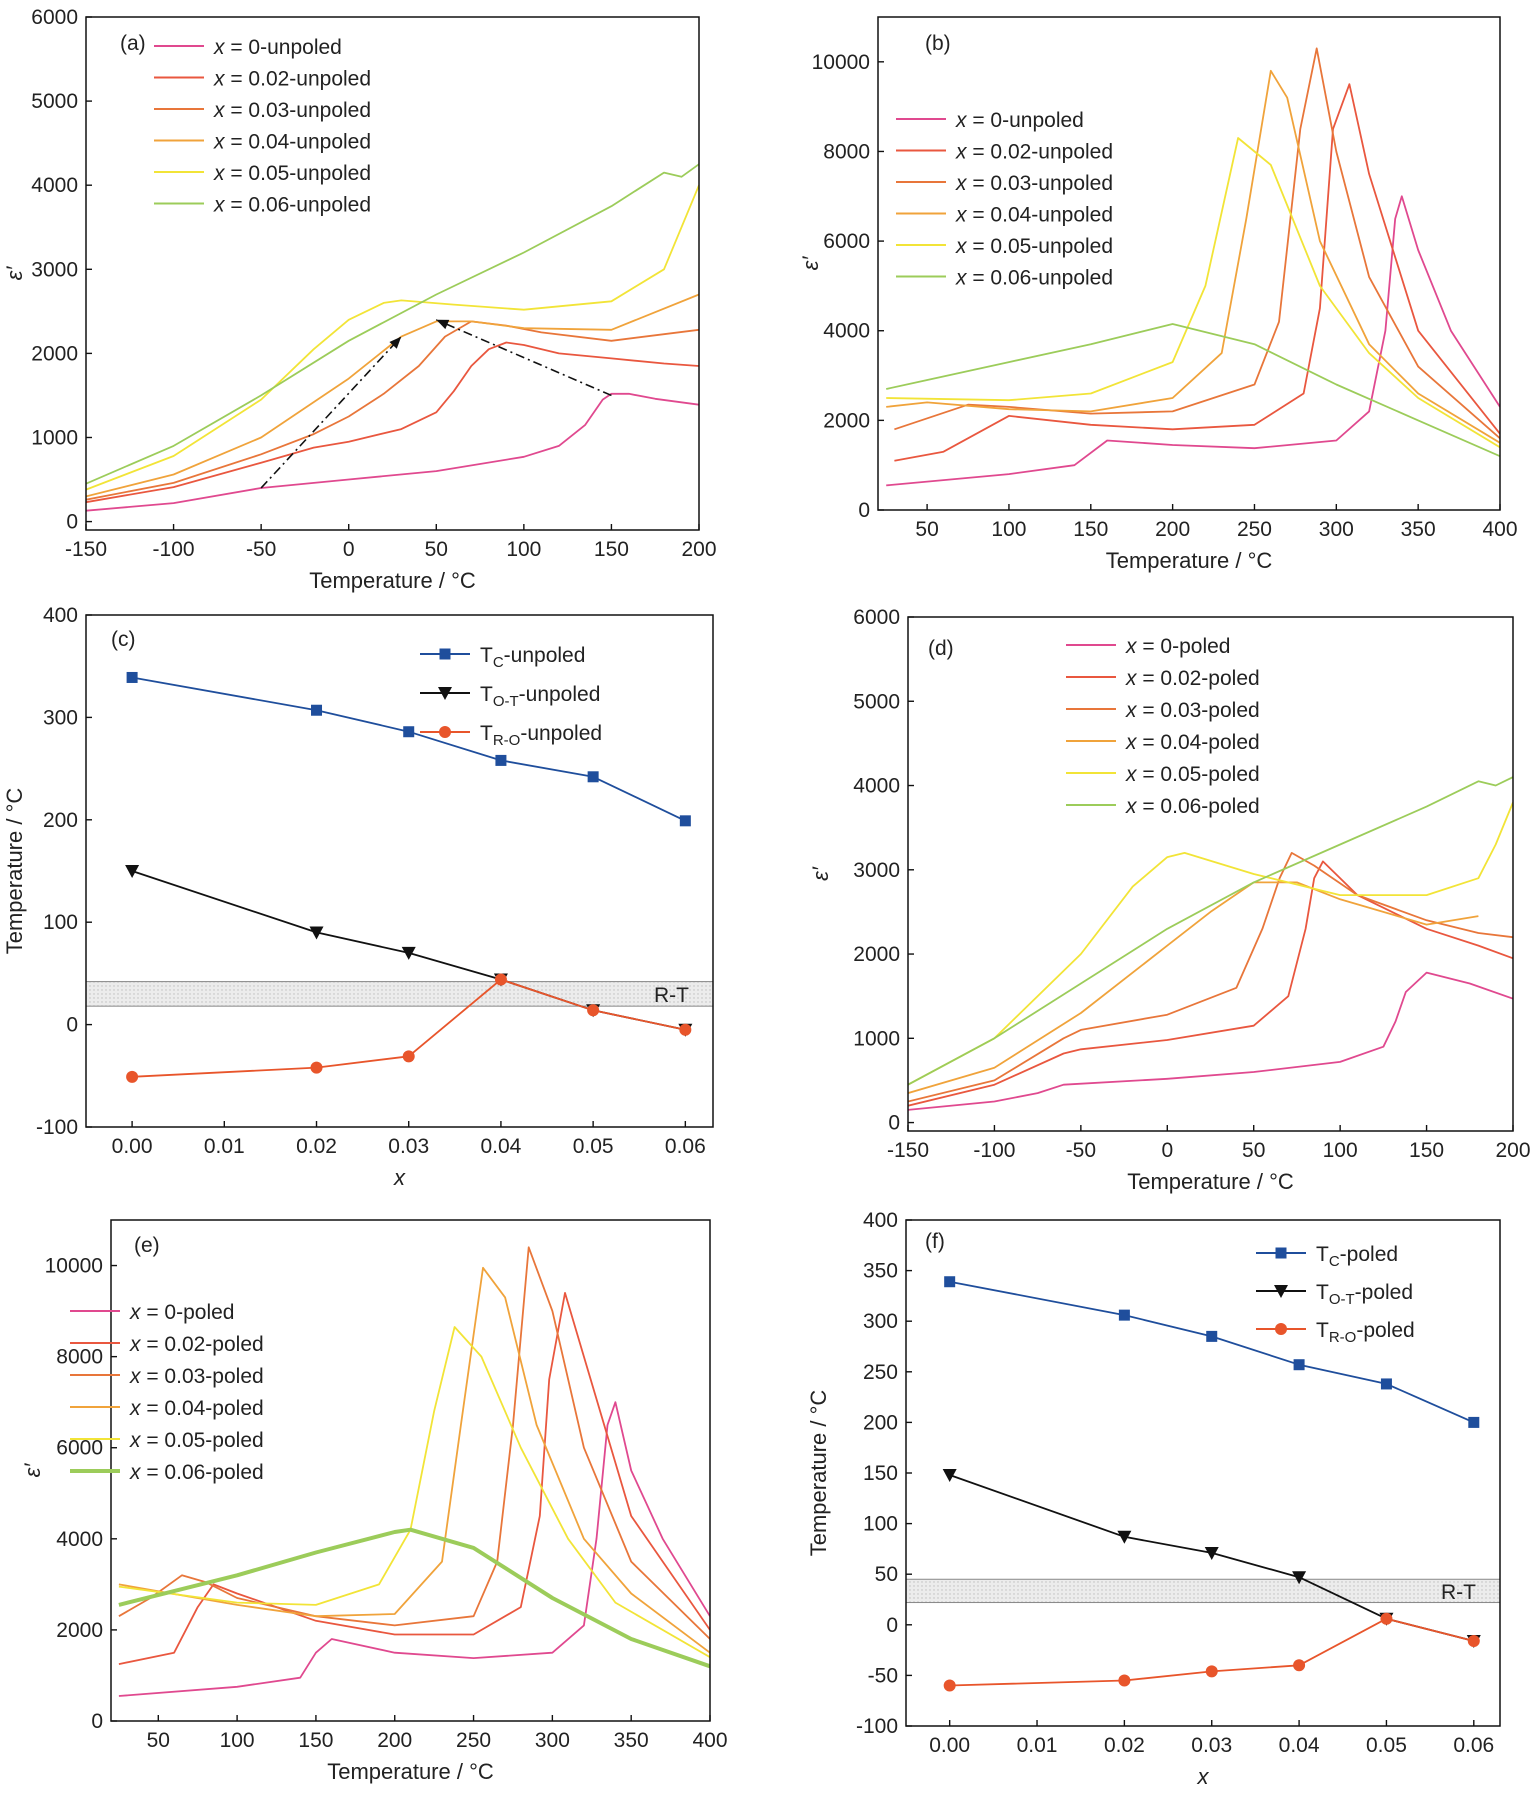  Describe the element at coordinates (1090, 529) in the screenshot. I see `x-tick-label: 150` at that location.